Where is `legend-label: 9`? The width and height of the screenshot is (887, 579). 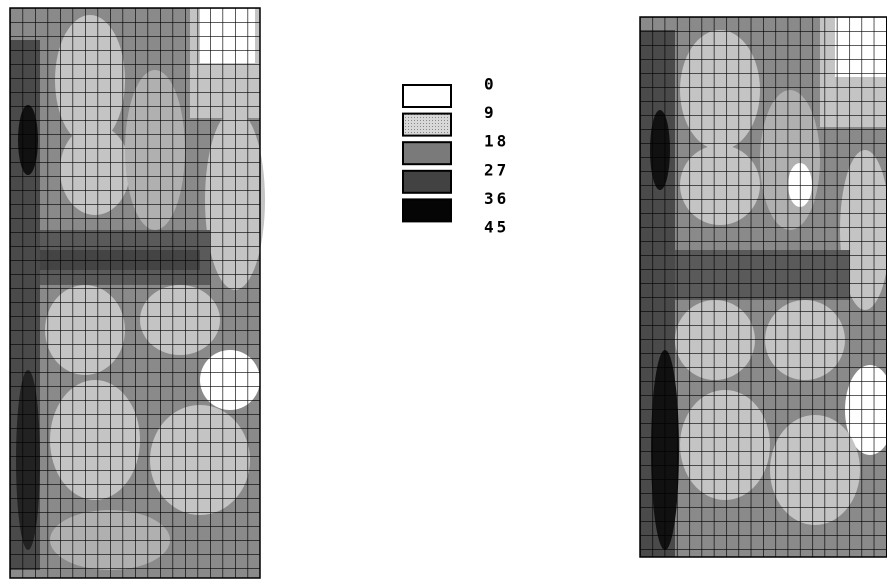
legend-label: 9 is located at coordinates (490, 112).